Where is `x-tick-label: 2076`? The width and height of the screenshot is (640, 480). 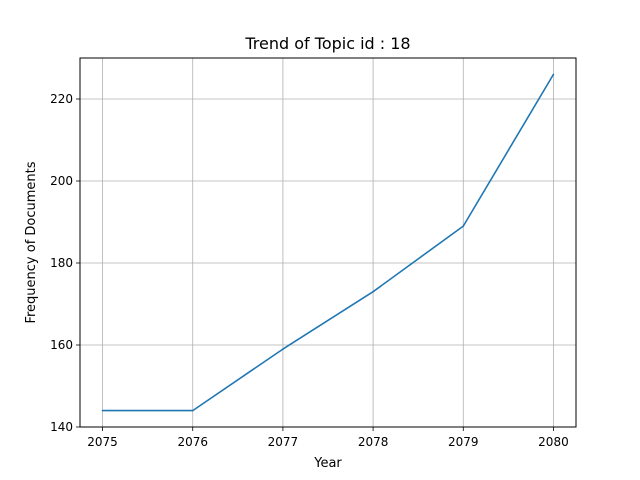 x-tick-label: 2076 is located at coordinates (192, 442).